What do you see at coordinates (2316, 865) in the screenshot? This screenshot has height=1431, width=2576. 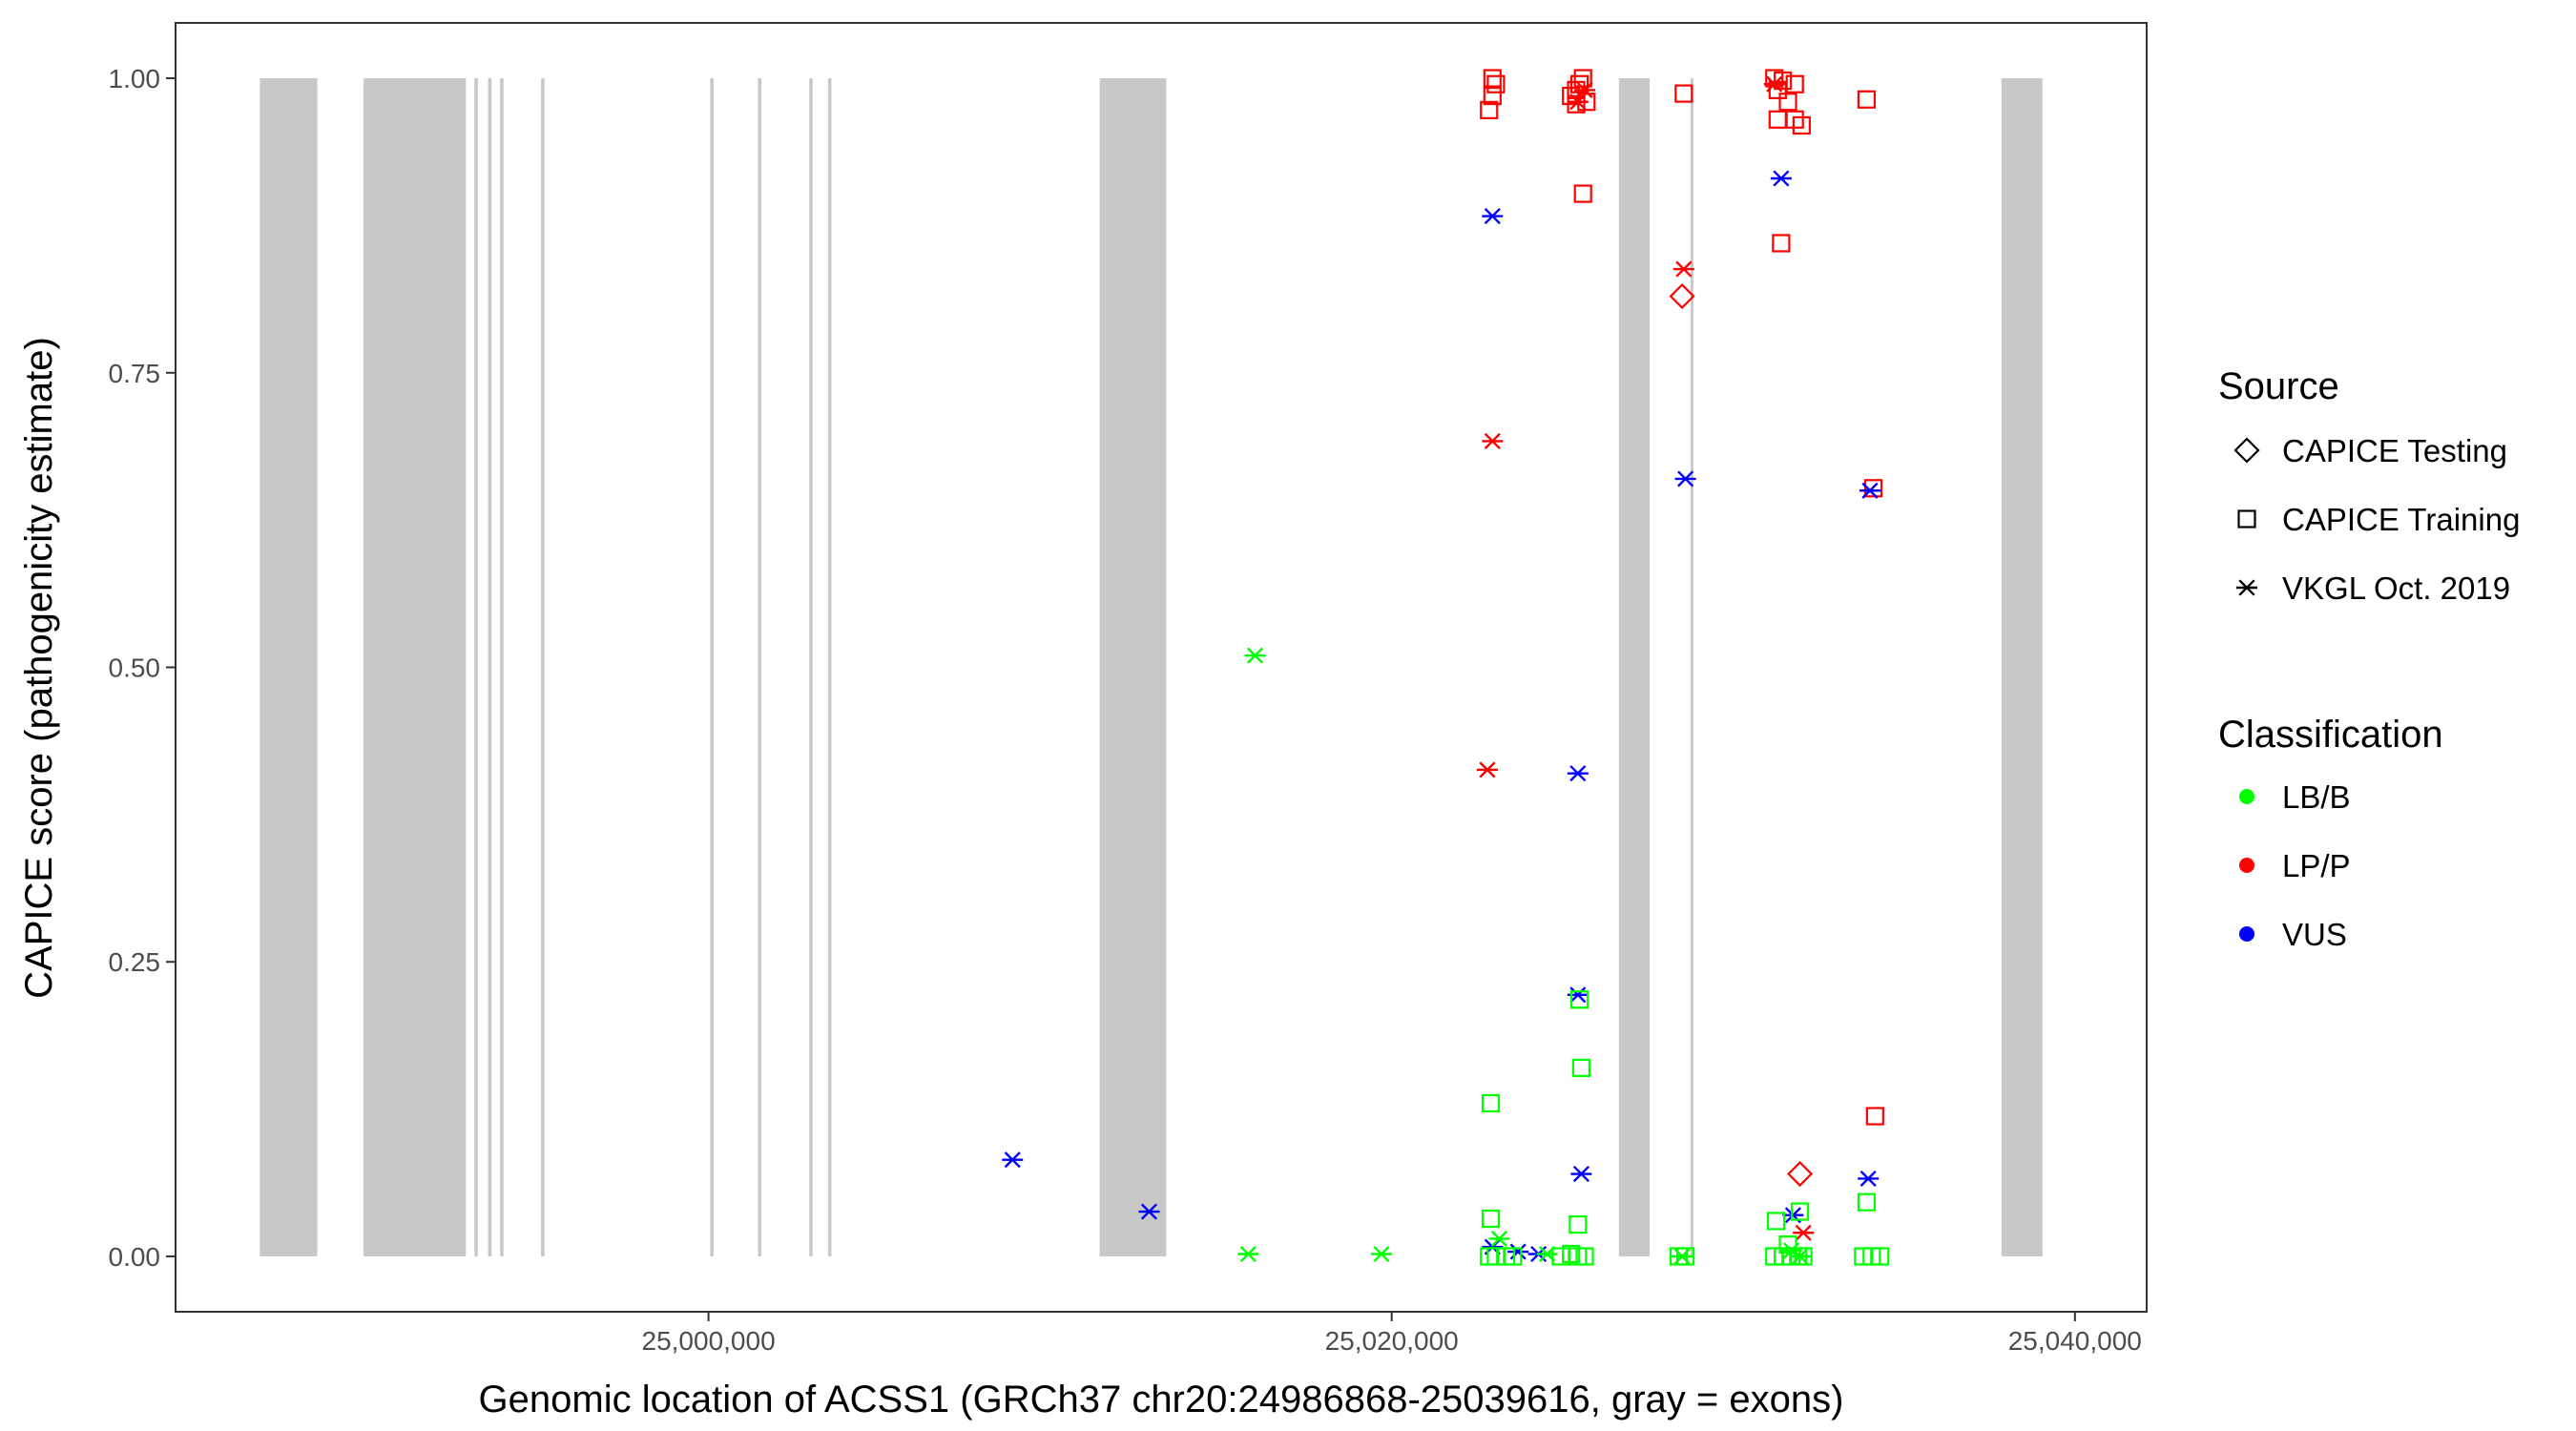 I see `legend-label: LP/P` at bounding box center [2316, 865].